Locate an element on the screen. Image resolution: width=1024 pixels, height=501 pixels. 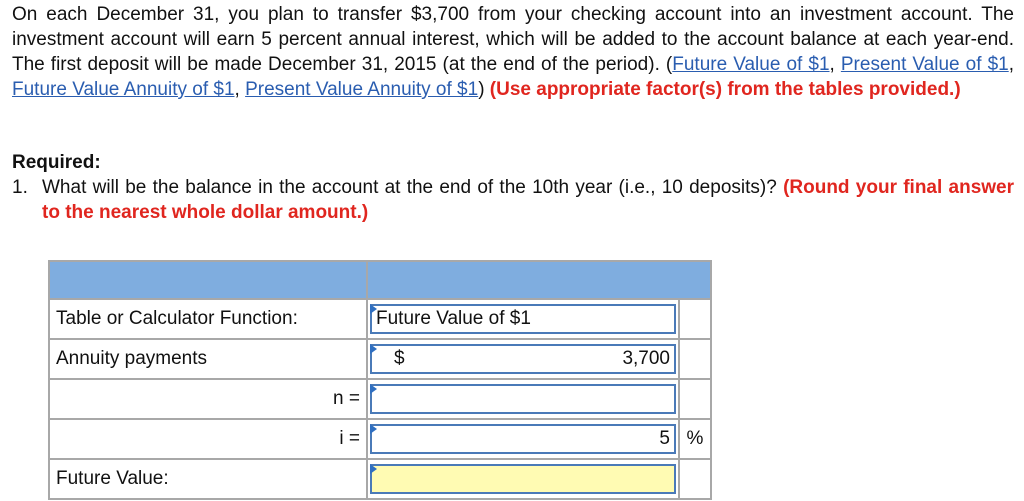
row-label: Annuity payments is located at coordinates (208, 359).